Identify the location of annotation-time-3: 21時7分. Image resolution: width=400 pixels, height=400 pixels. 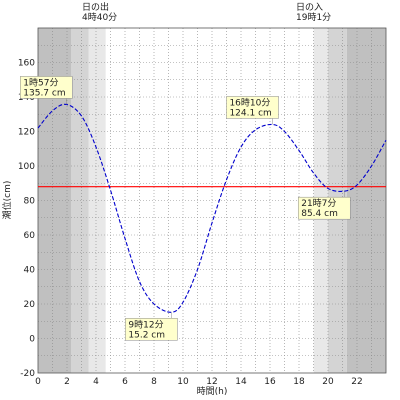
(318, 203).